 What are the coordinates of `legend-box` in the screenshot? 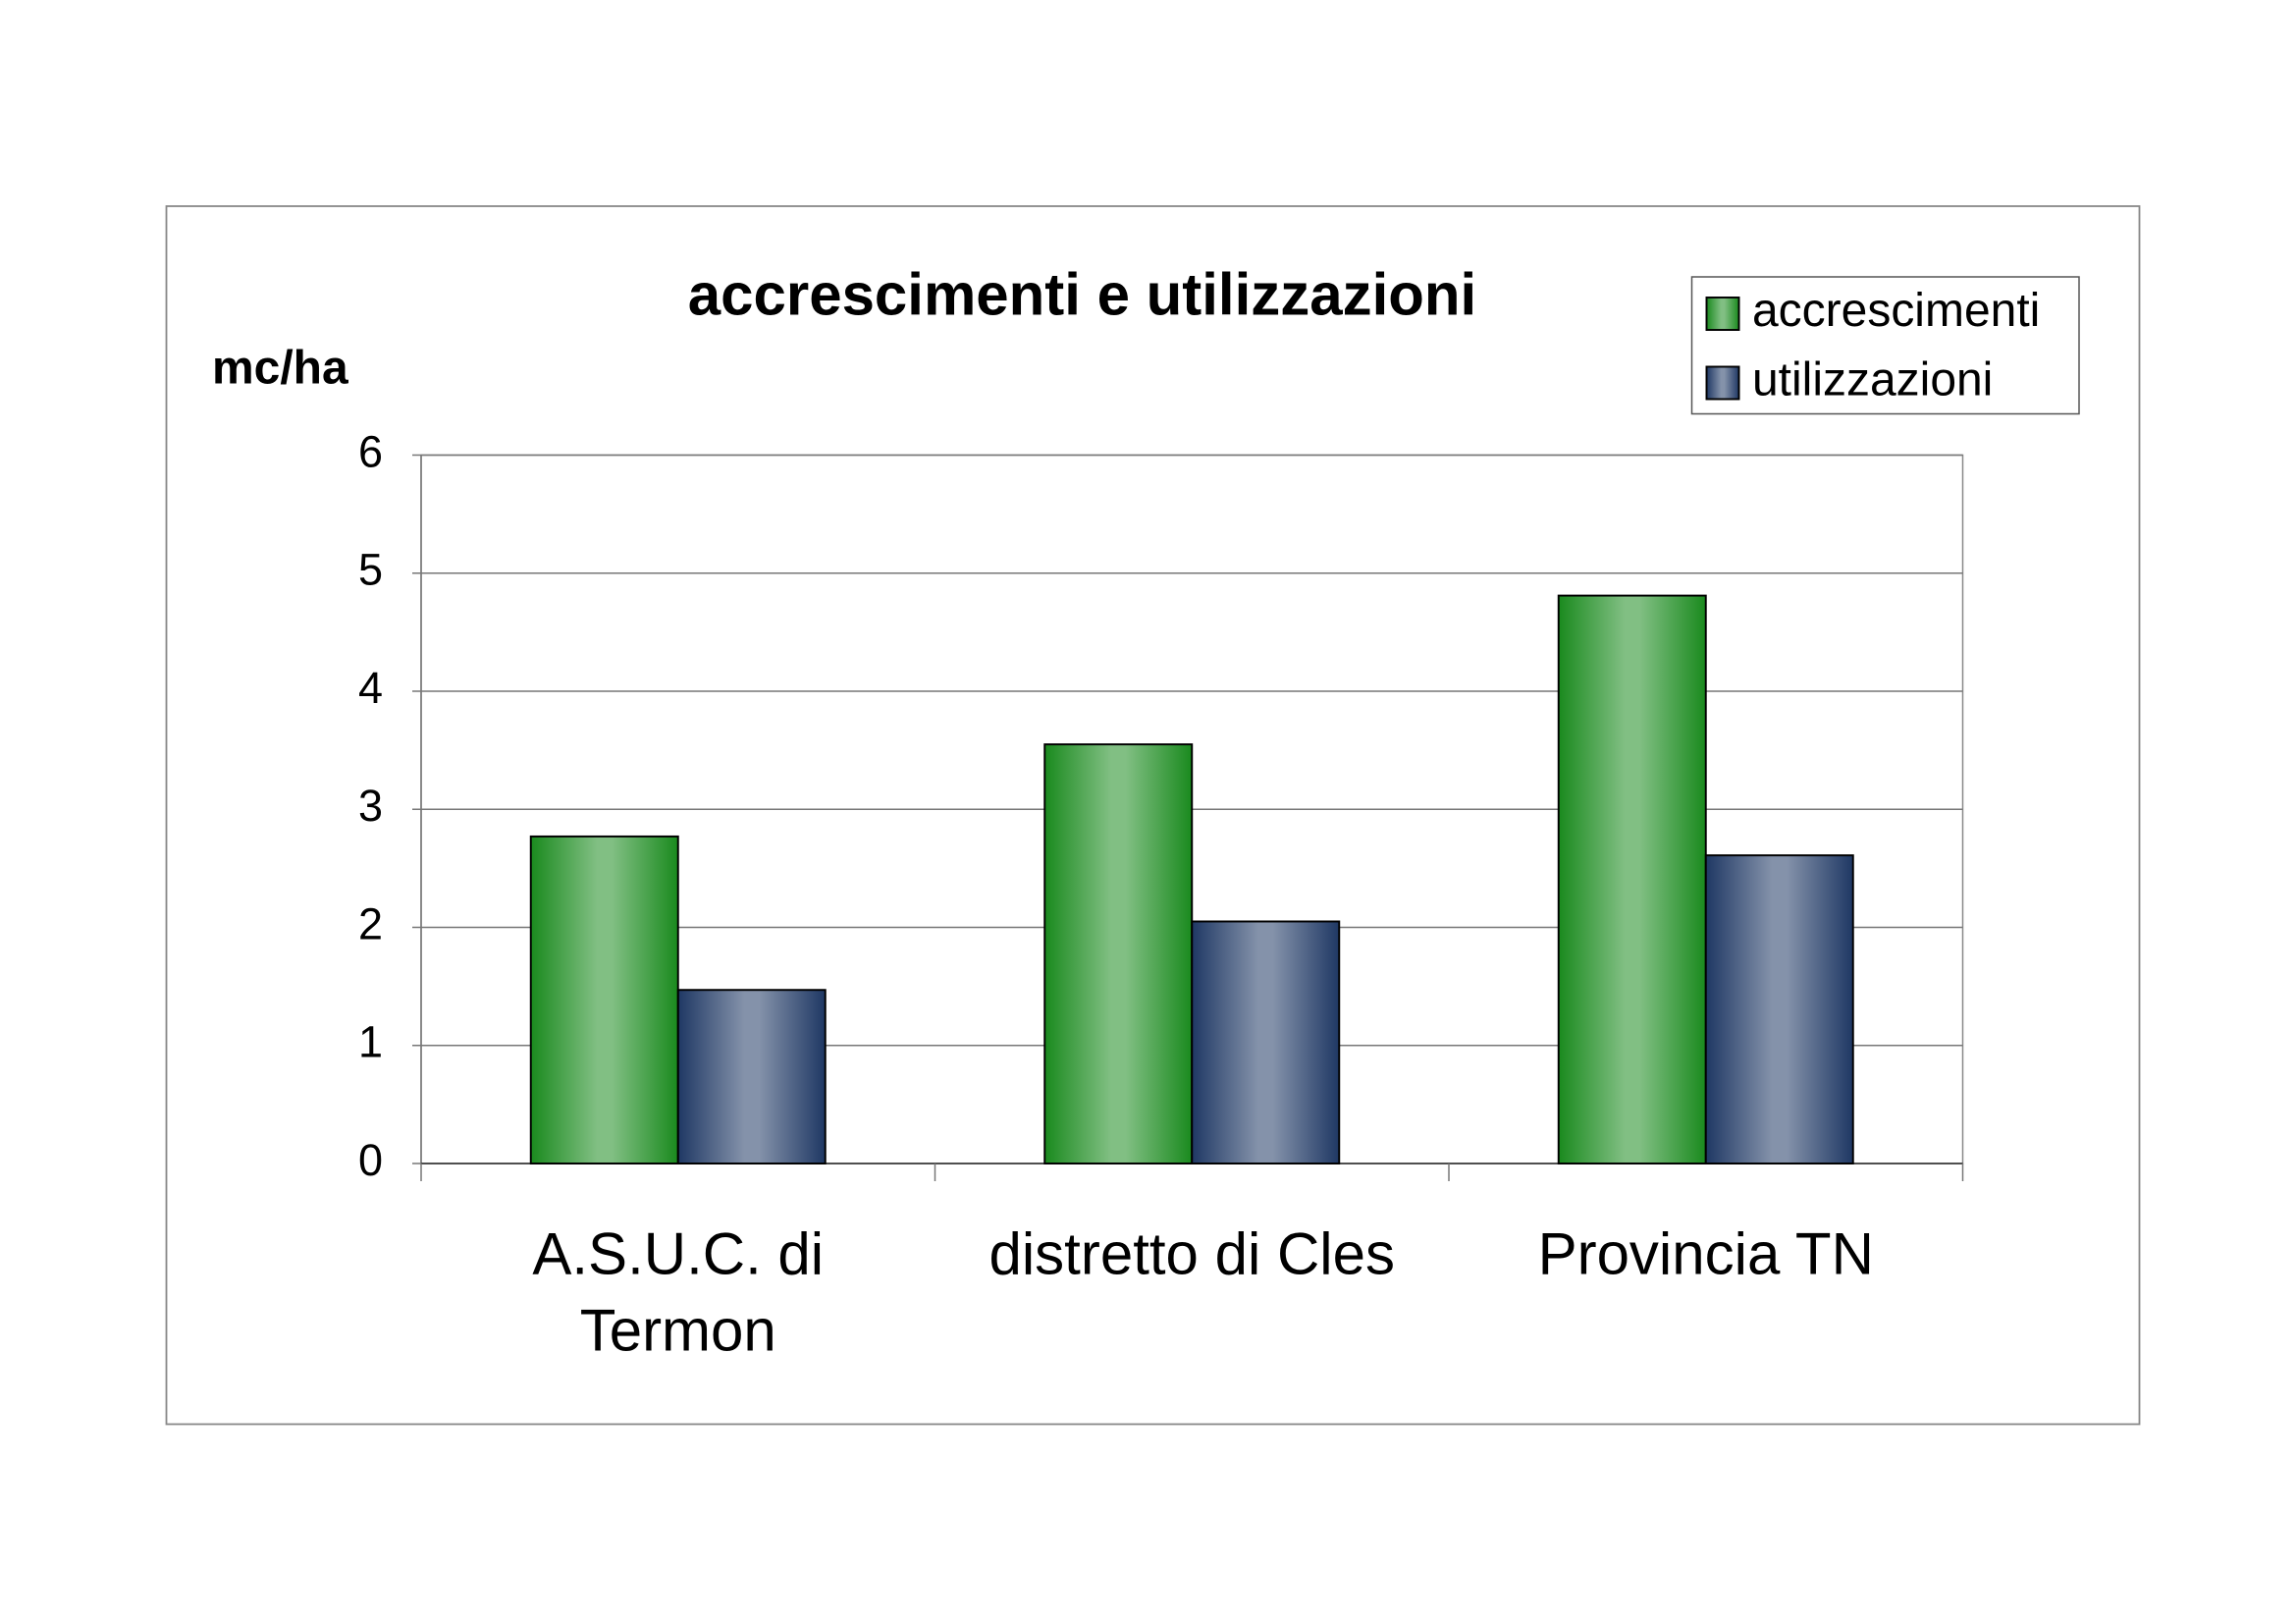 It's located at (1885, 345).